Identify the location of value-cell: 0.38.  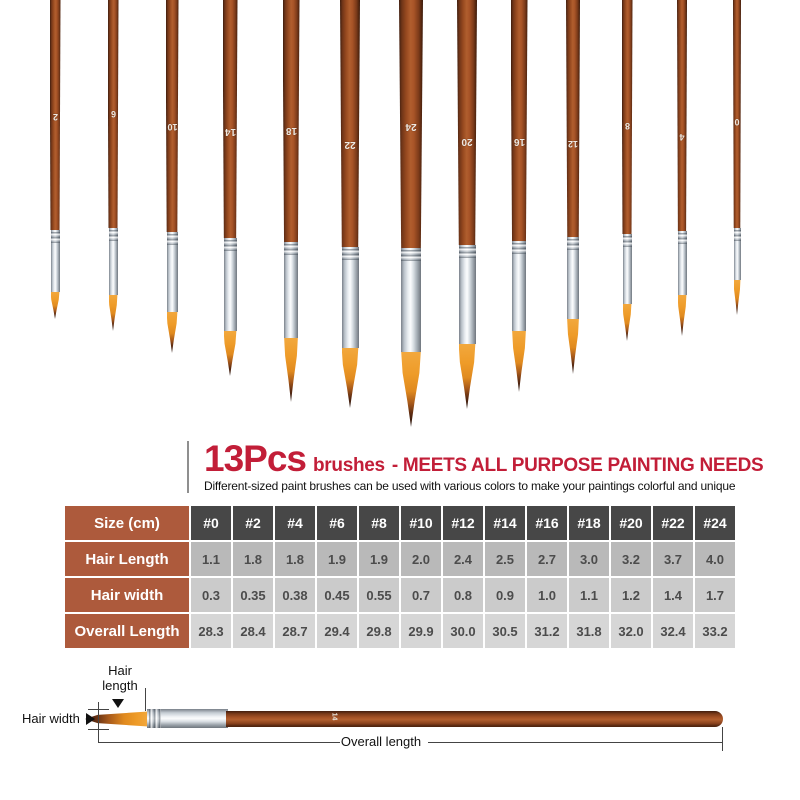
(295, 595).